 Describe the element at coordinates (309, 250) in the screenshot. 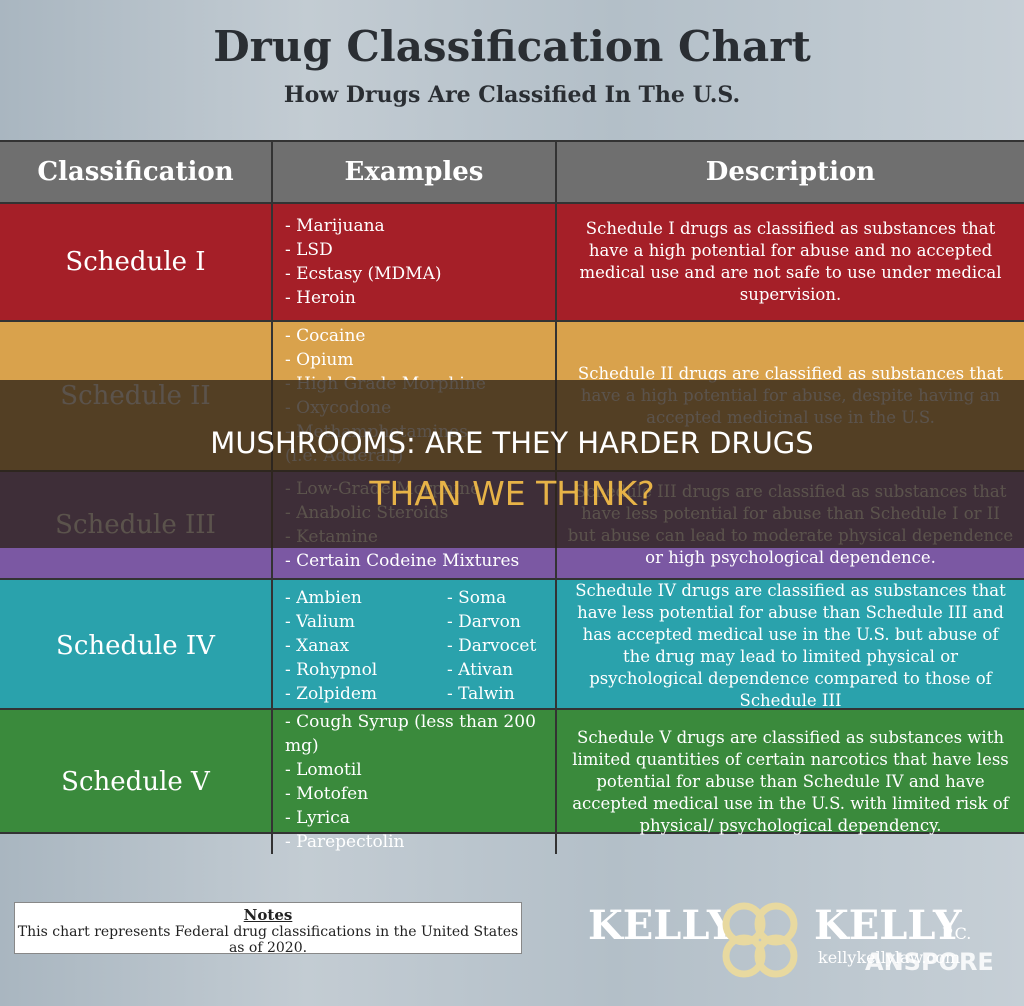

I see `example-item: - LSD` at that location.